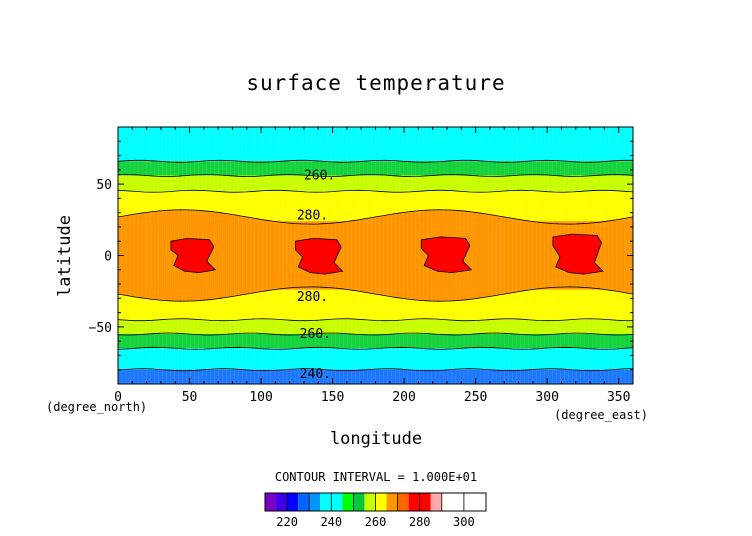 The width and height of the screenshot is (752, 536). Describe the element at coordinates (319, 176) in the screenshot. I see `contour-label-0: 260.` at that location.